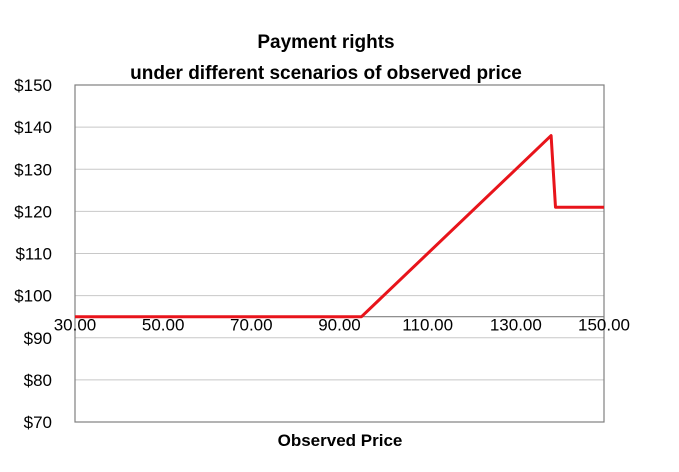 This screenshot has width=679, height=472. Describe the element at coordinates (33, 127) in the screenshot. I see `y-tick-label: $140` at that location.